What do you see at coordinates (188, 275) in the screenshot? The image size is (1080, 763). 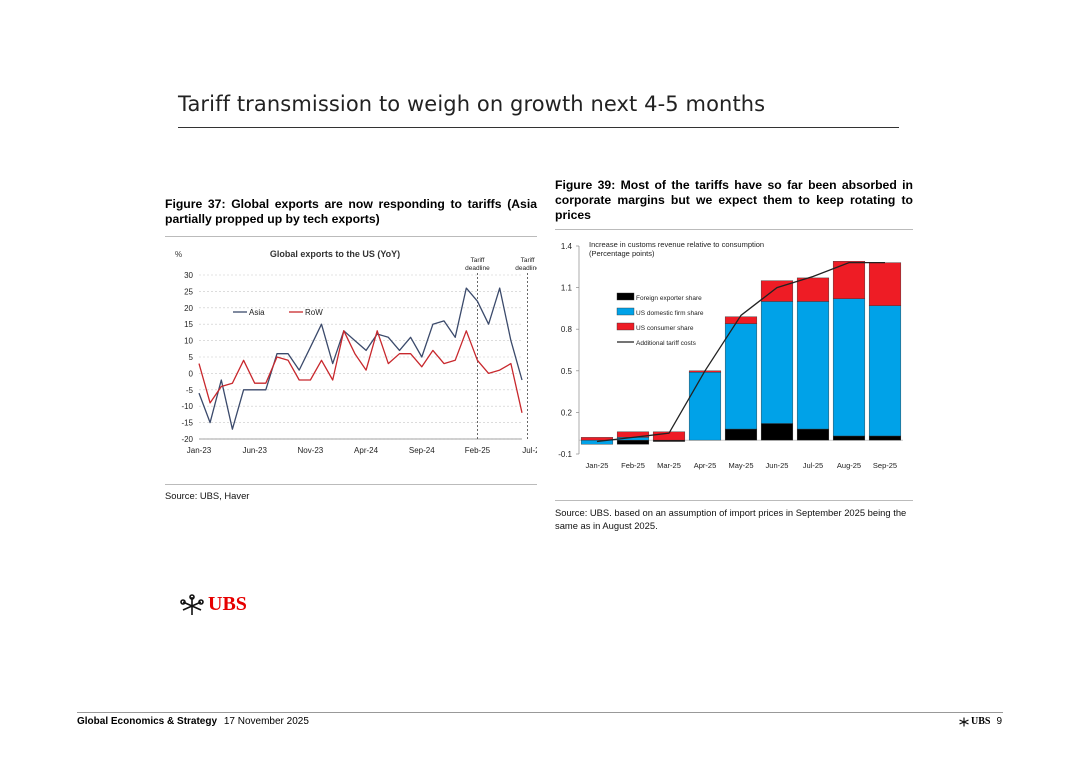 I see `y-tick-label: 30` at bounding box center [188, 275].